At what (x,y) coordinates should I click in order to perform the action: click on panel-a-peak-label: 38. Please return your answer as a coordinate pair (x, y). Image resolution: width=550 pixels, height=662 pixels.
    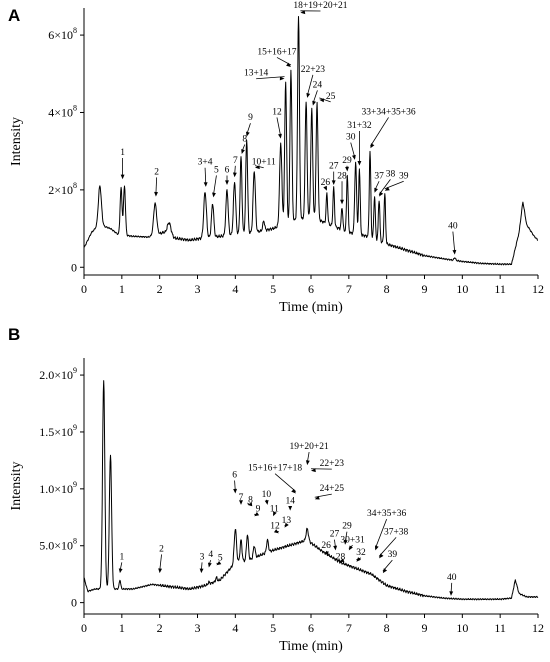
    Looking at the image, I should click on (391, 174).